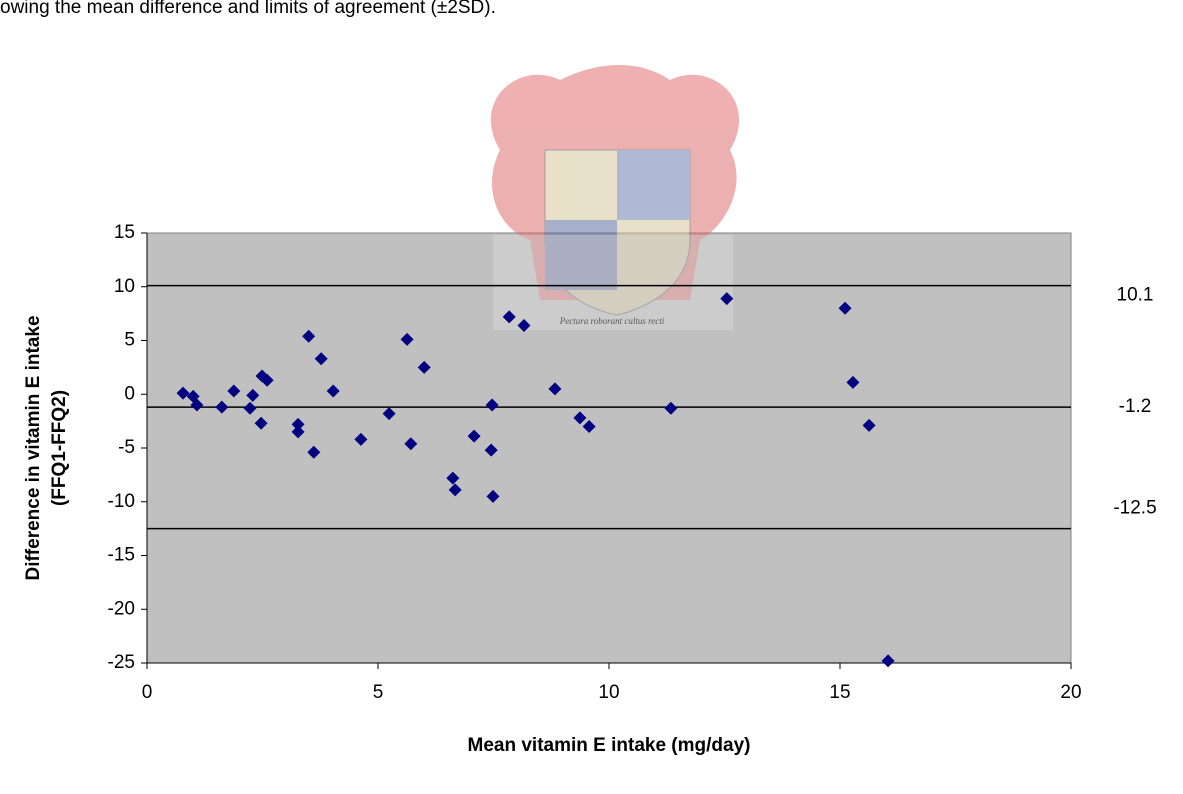 The width and height of the screenshot is (1183, 794). Describe the element at coordinates (1070, 692) in the screenshot. I see `x-tick-label: 20` at that location.